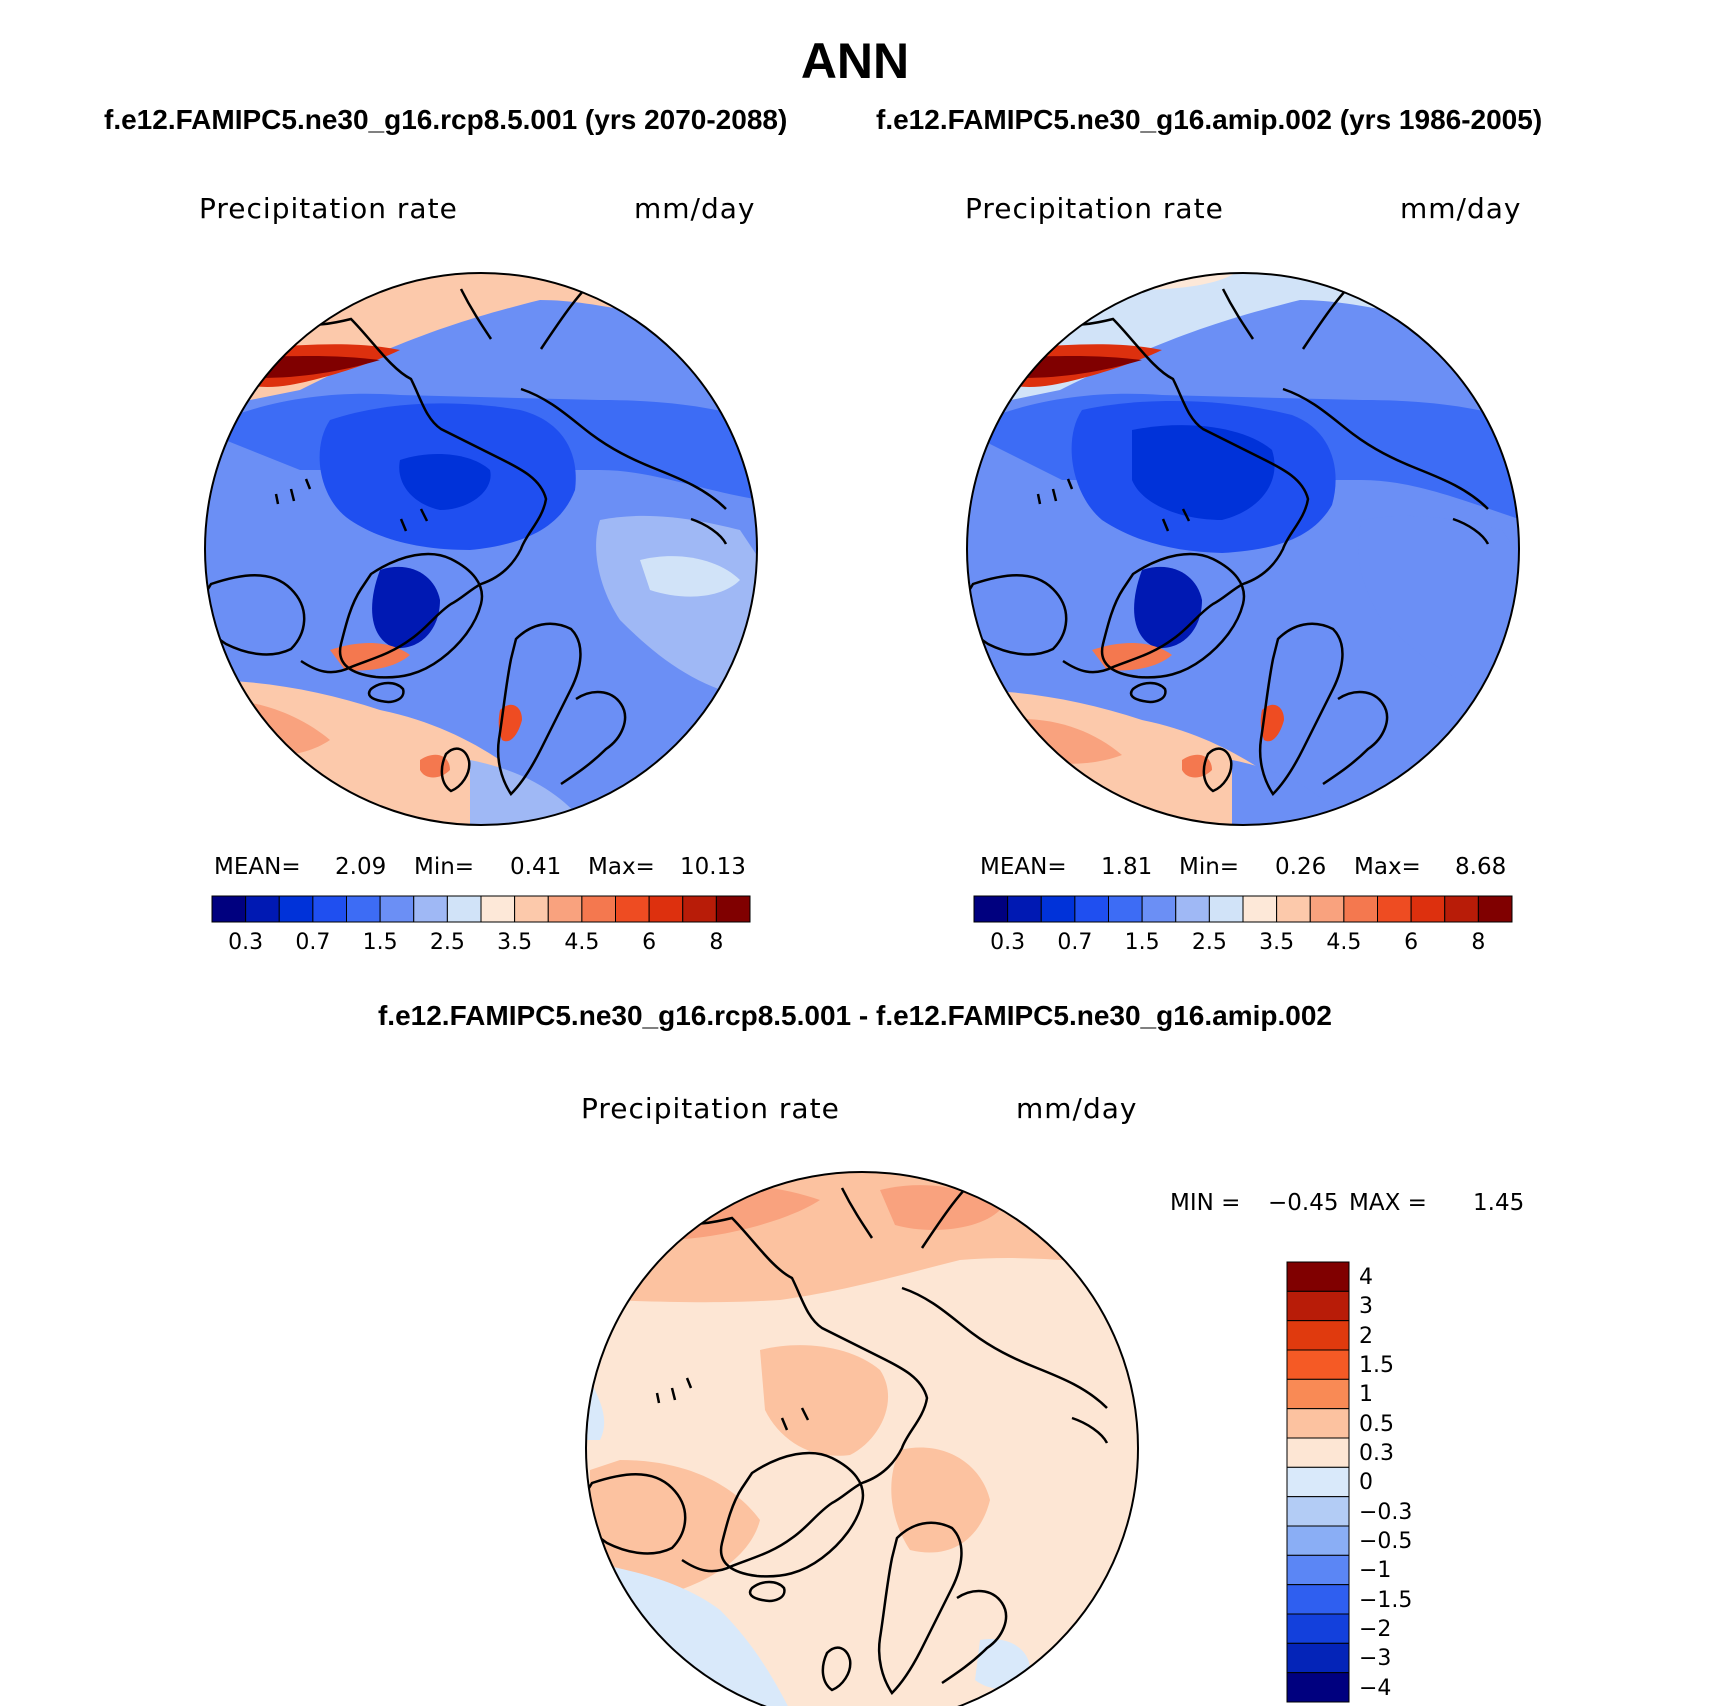 Image resolution: width=1710 pixels, height=1706 pixels. I want to click on top-right-mean-label: MEAN=, so click(1023, 867).